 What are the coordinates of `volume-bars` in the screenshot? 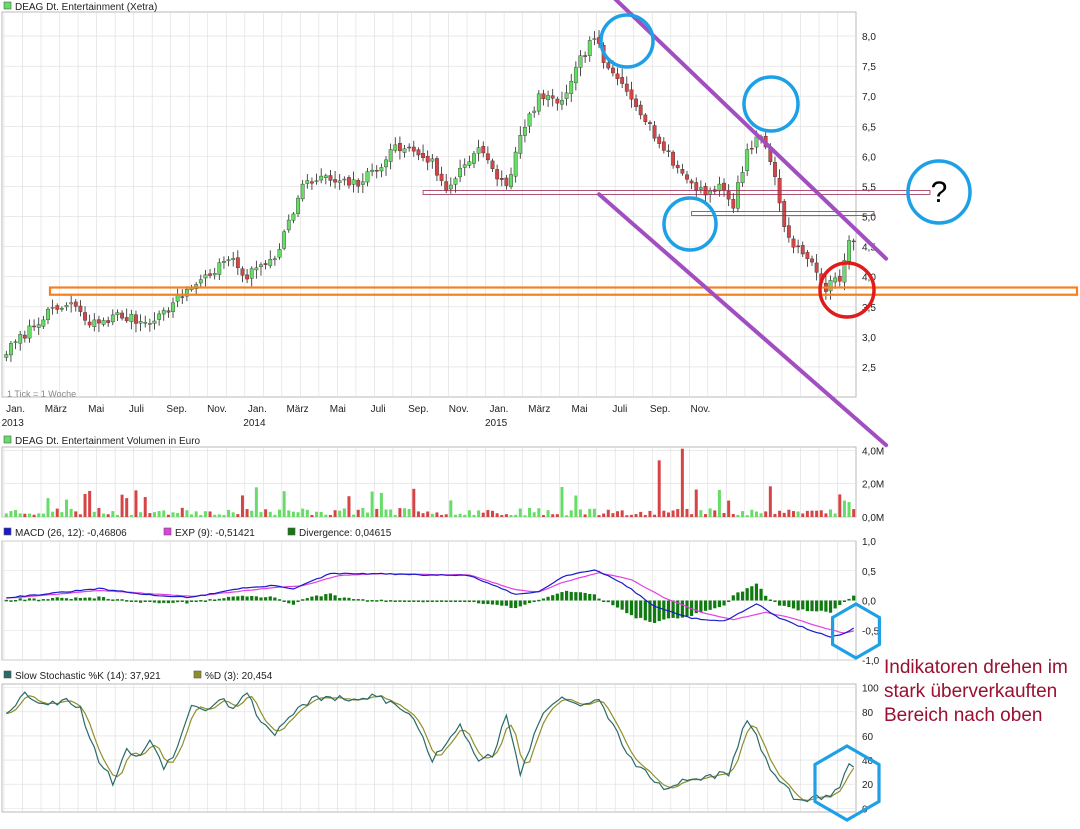 It's located at (430, 482).